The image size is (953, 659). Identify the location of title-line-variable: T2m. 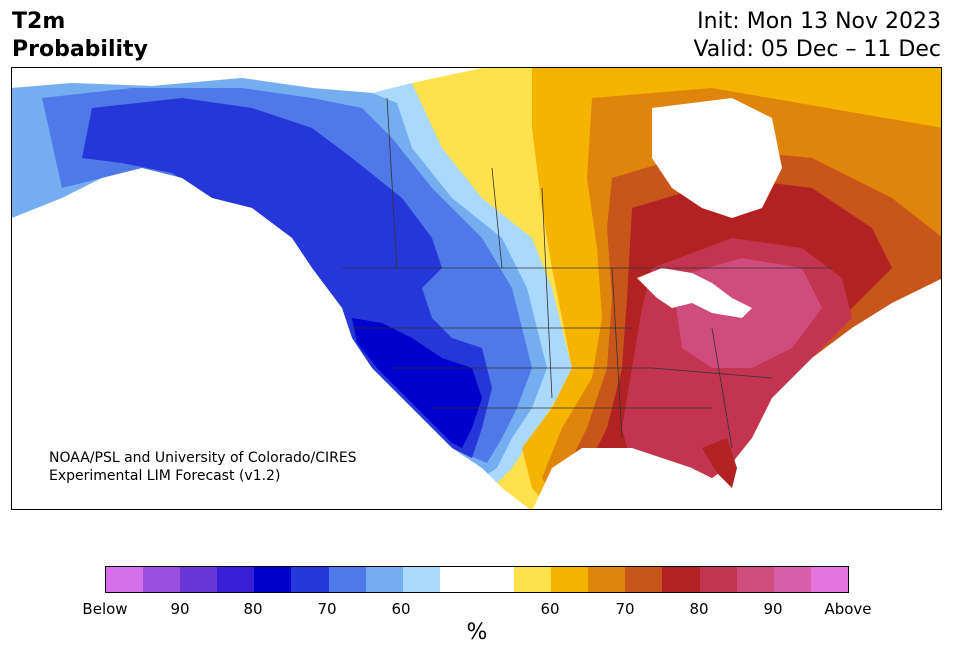
(39, 21).